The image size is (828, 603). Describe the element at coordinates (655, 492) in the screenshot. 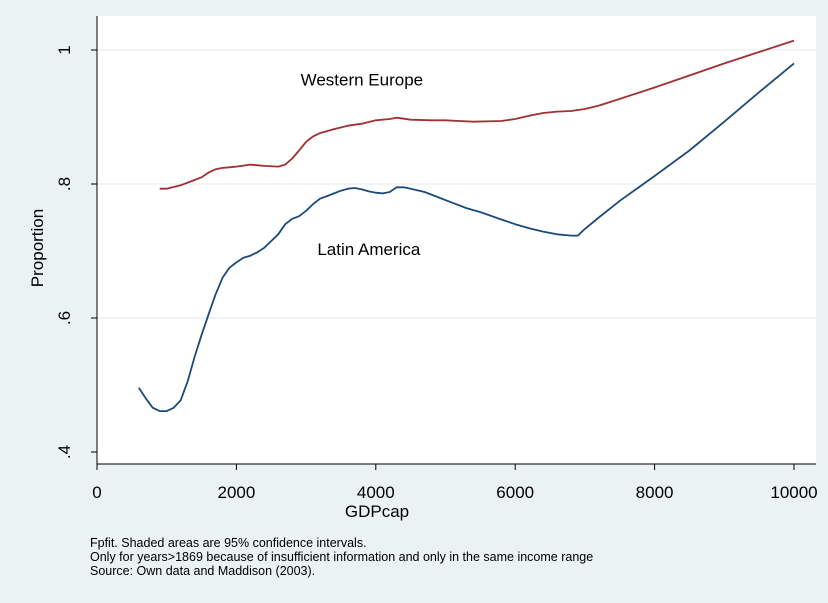

I see `x-tick-label: 8000` at that location.